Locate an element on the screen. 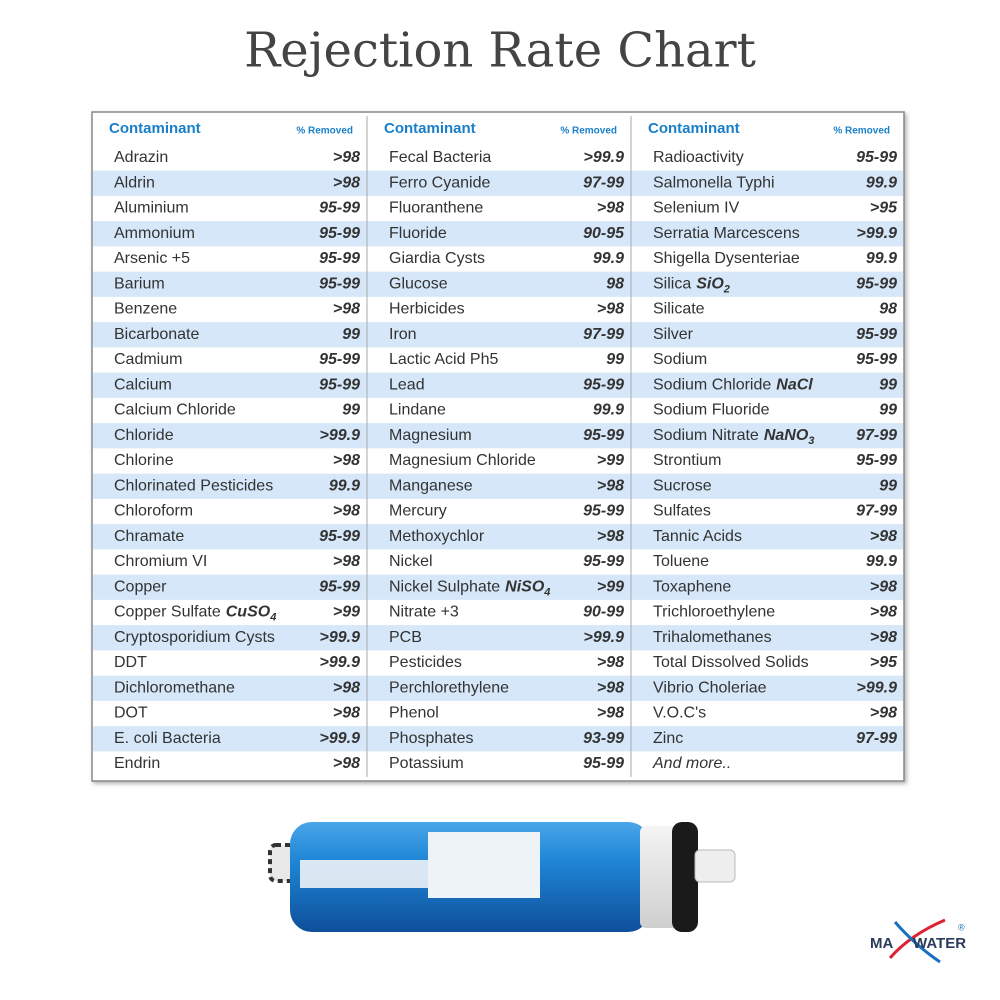  name-text: Fluoranthene is located at coordinates (436, 208).